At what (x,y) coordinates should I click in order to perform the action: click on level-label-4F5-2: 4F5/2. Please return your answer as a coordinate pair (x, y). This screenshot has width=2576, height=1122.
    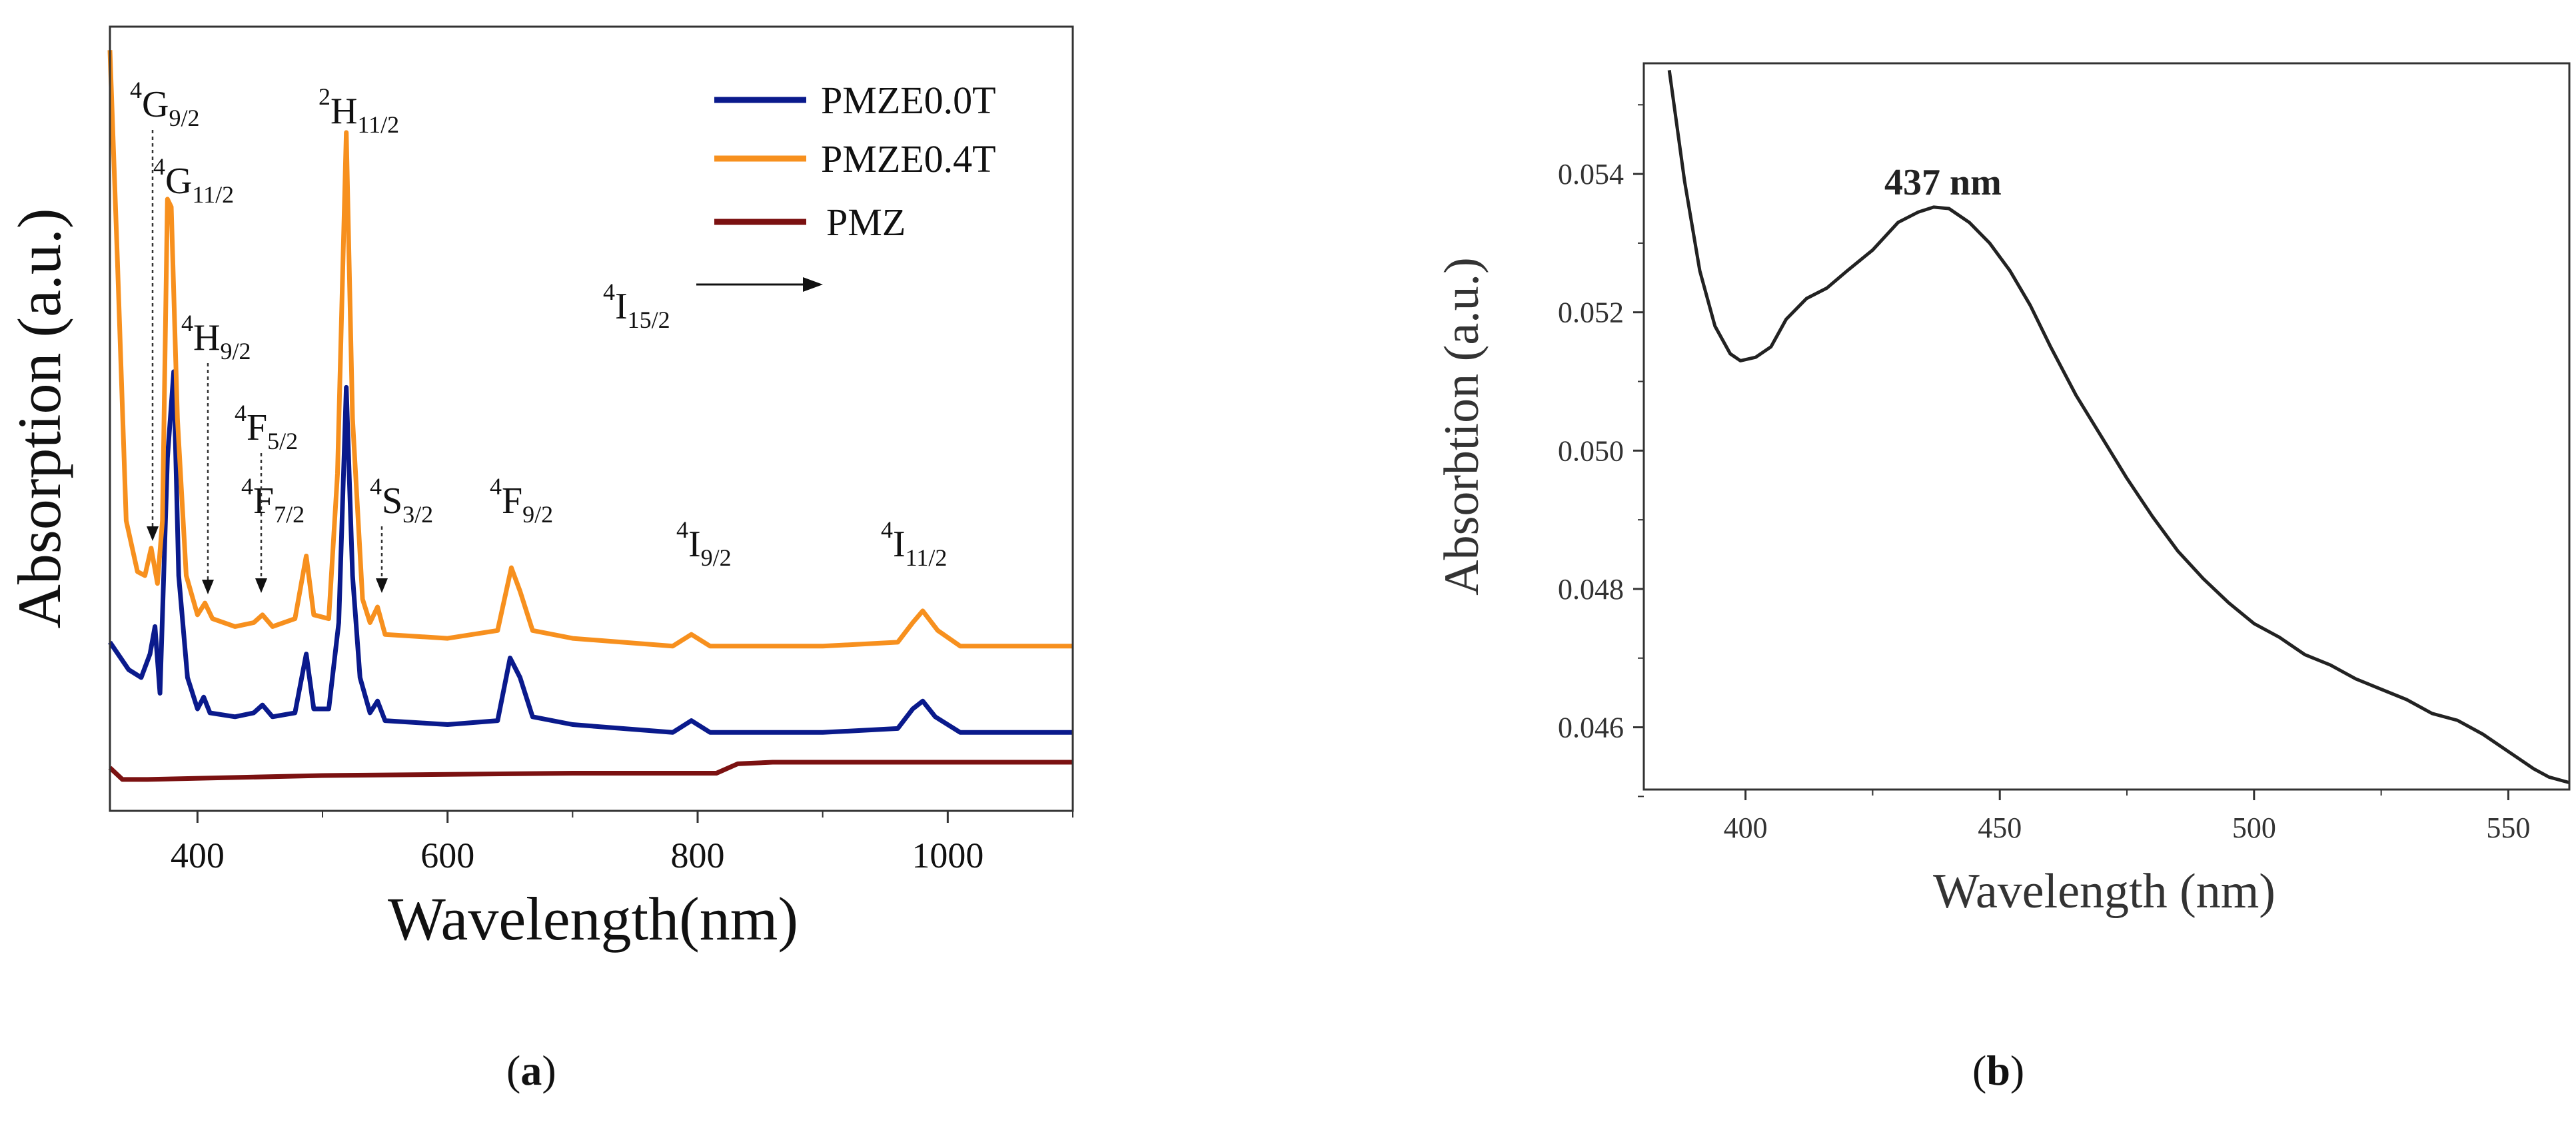
    Looking at the image, I should click on (267, 427).